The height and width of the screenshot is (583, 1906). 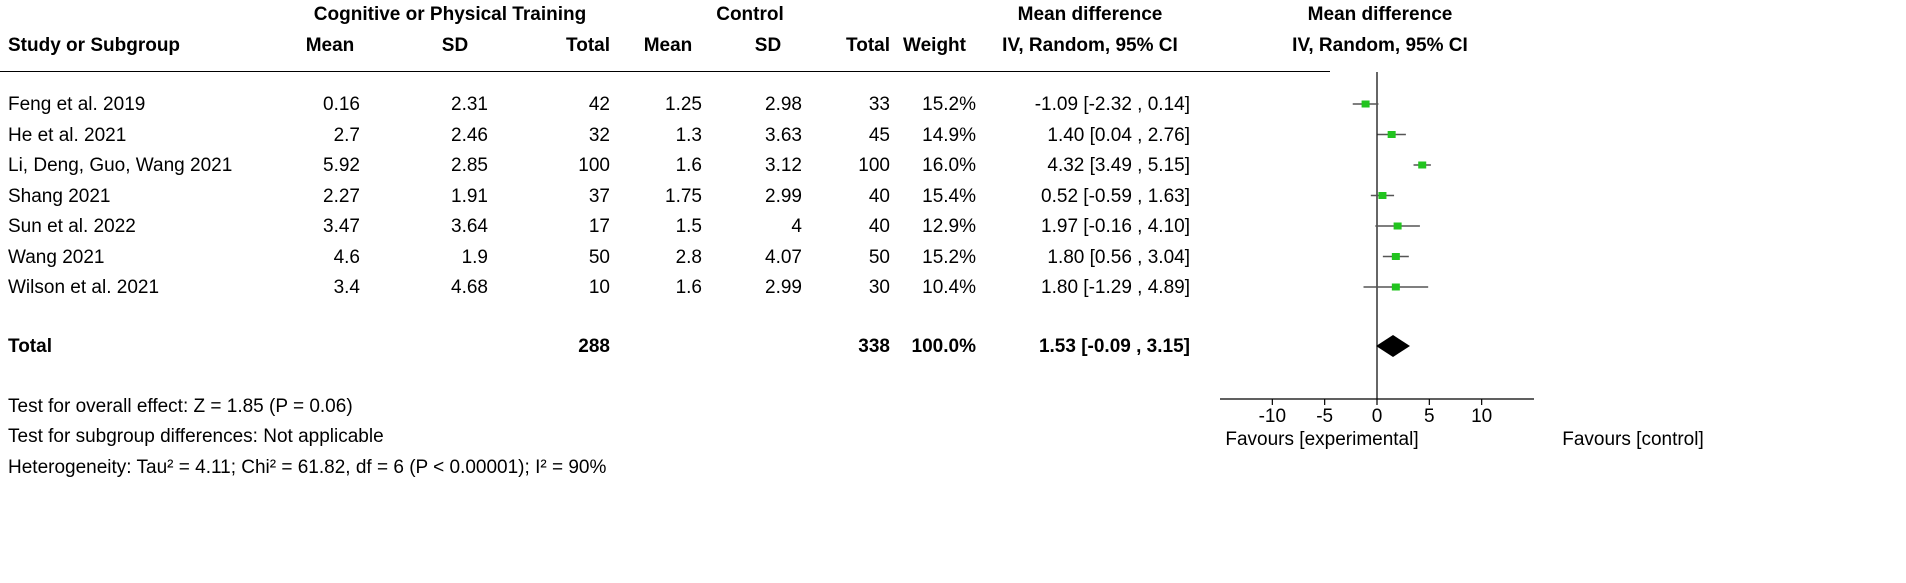 I want to click on cell-exp-mean: 4.6, so click(x=346, y=257).